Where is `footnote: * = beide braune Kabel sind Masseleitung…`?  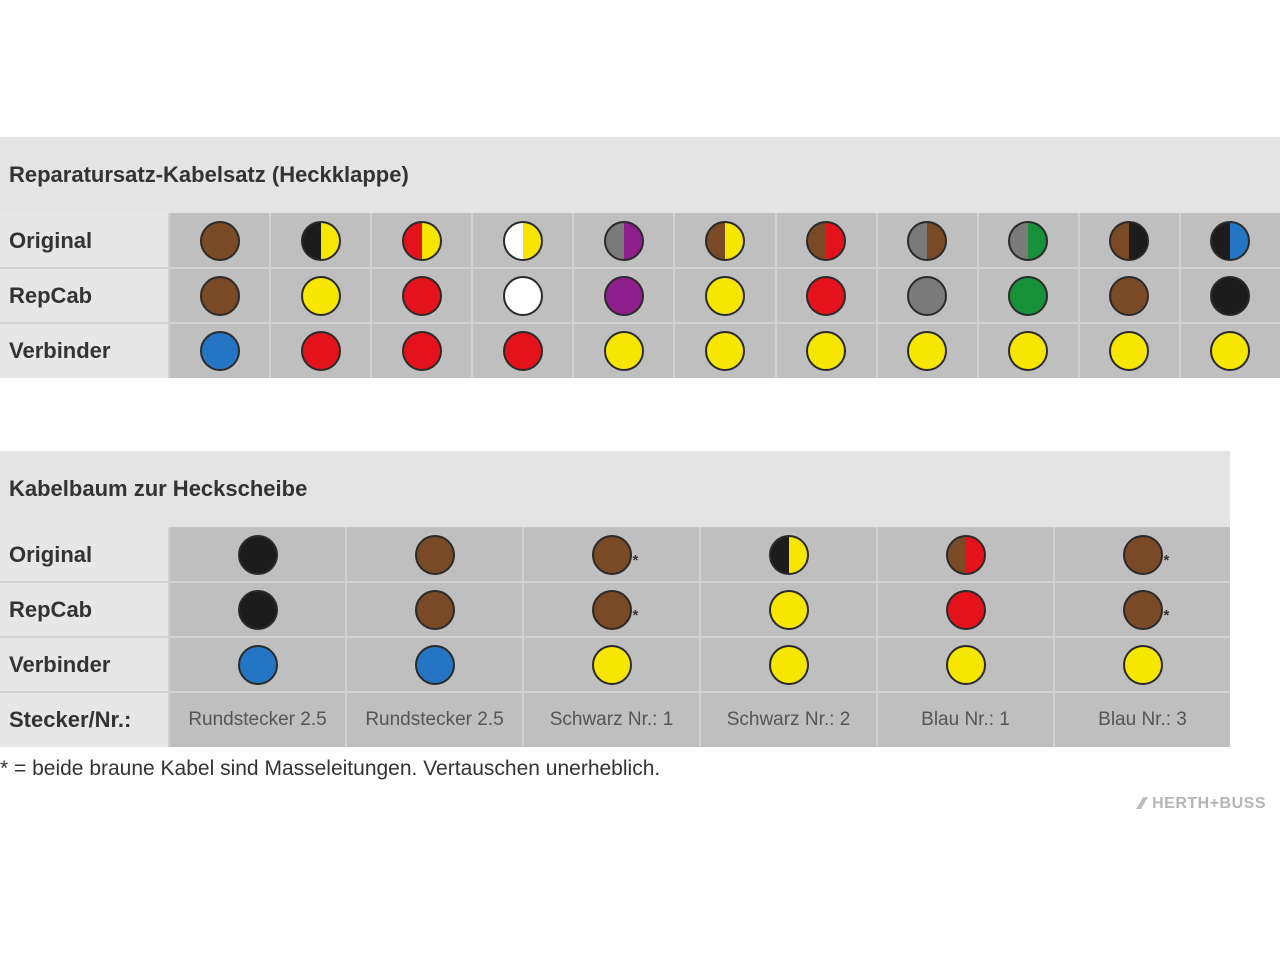 footnote: * = beide braune Kabel sind Masseleitung… is located at coordinates (330, 768).